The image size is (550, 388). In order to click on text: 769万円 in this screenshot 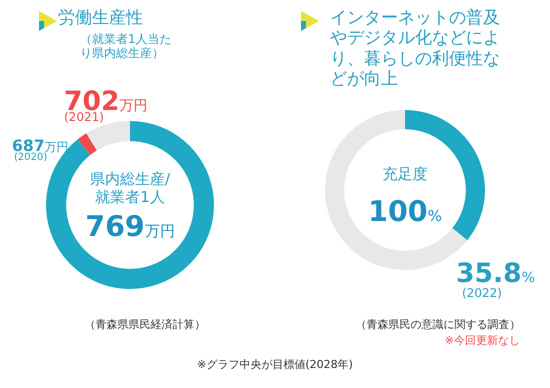, I will do `click(130, 227)`.